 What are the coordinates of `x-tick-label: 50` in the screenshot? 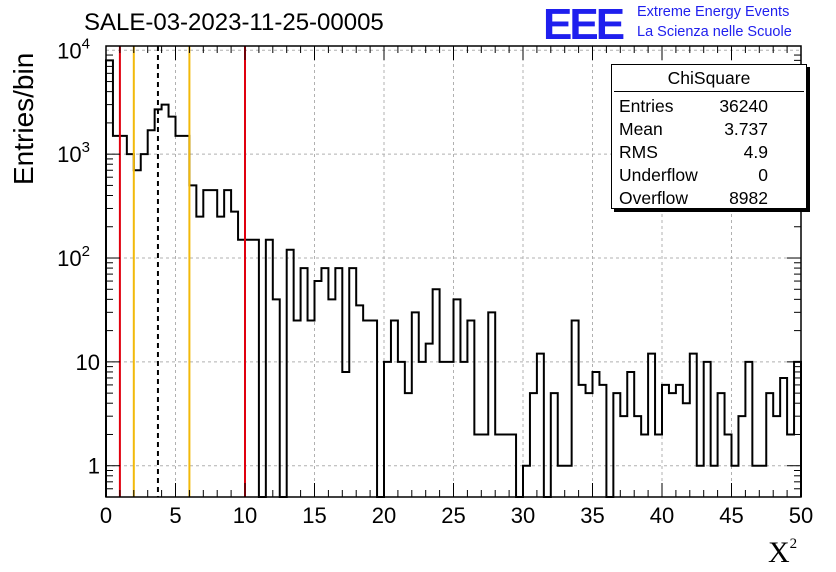 It's located at (801, 515).